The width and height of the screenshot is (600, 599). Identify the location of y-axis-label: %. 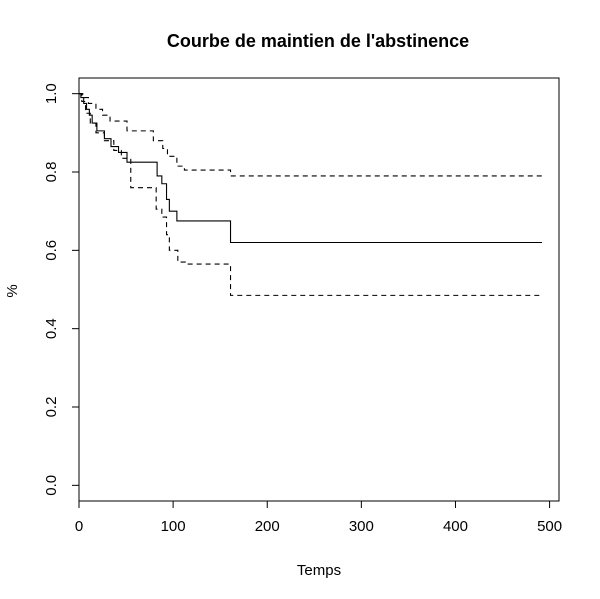
(12, 290).